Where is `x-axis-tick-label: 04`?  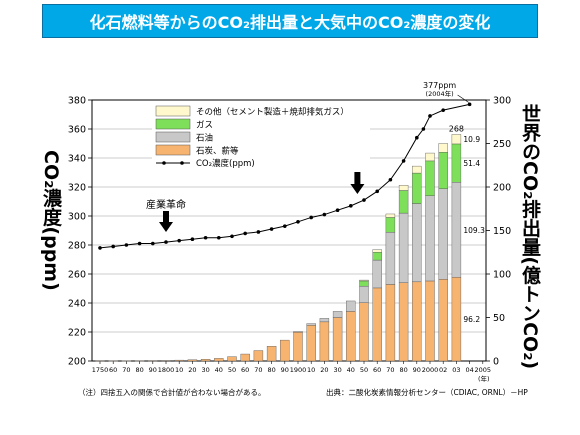
x-axis-tick-label: 04 is located at coordinates (469, 370).